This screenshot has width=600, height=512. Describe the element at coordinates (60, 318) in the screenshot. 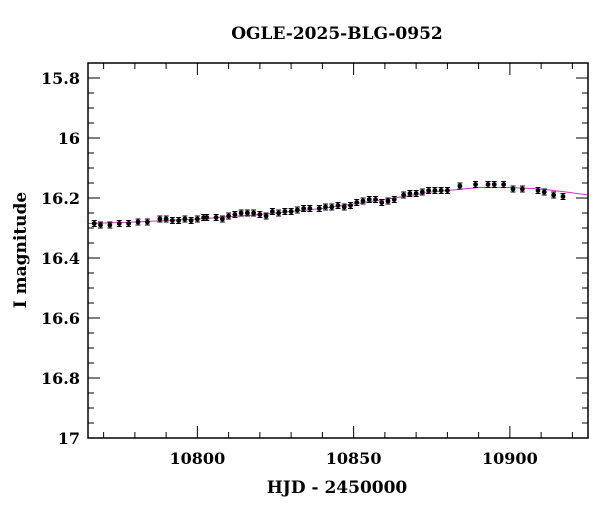

I see `y-tick-label: 16.6` at that location.